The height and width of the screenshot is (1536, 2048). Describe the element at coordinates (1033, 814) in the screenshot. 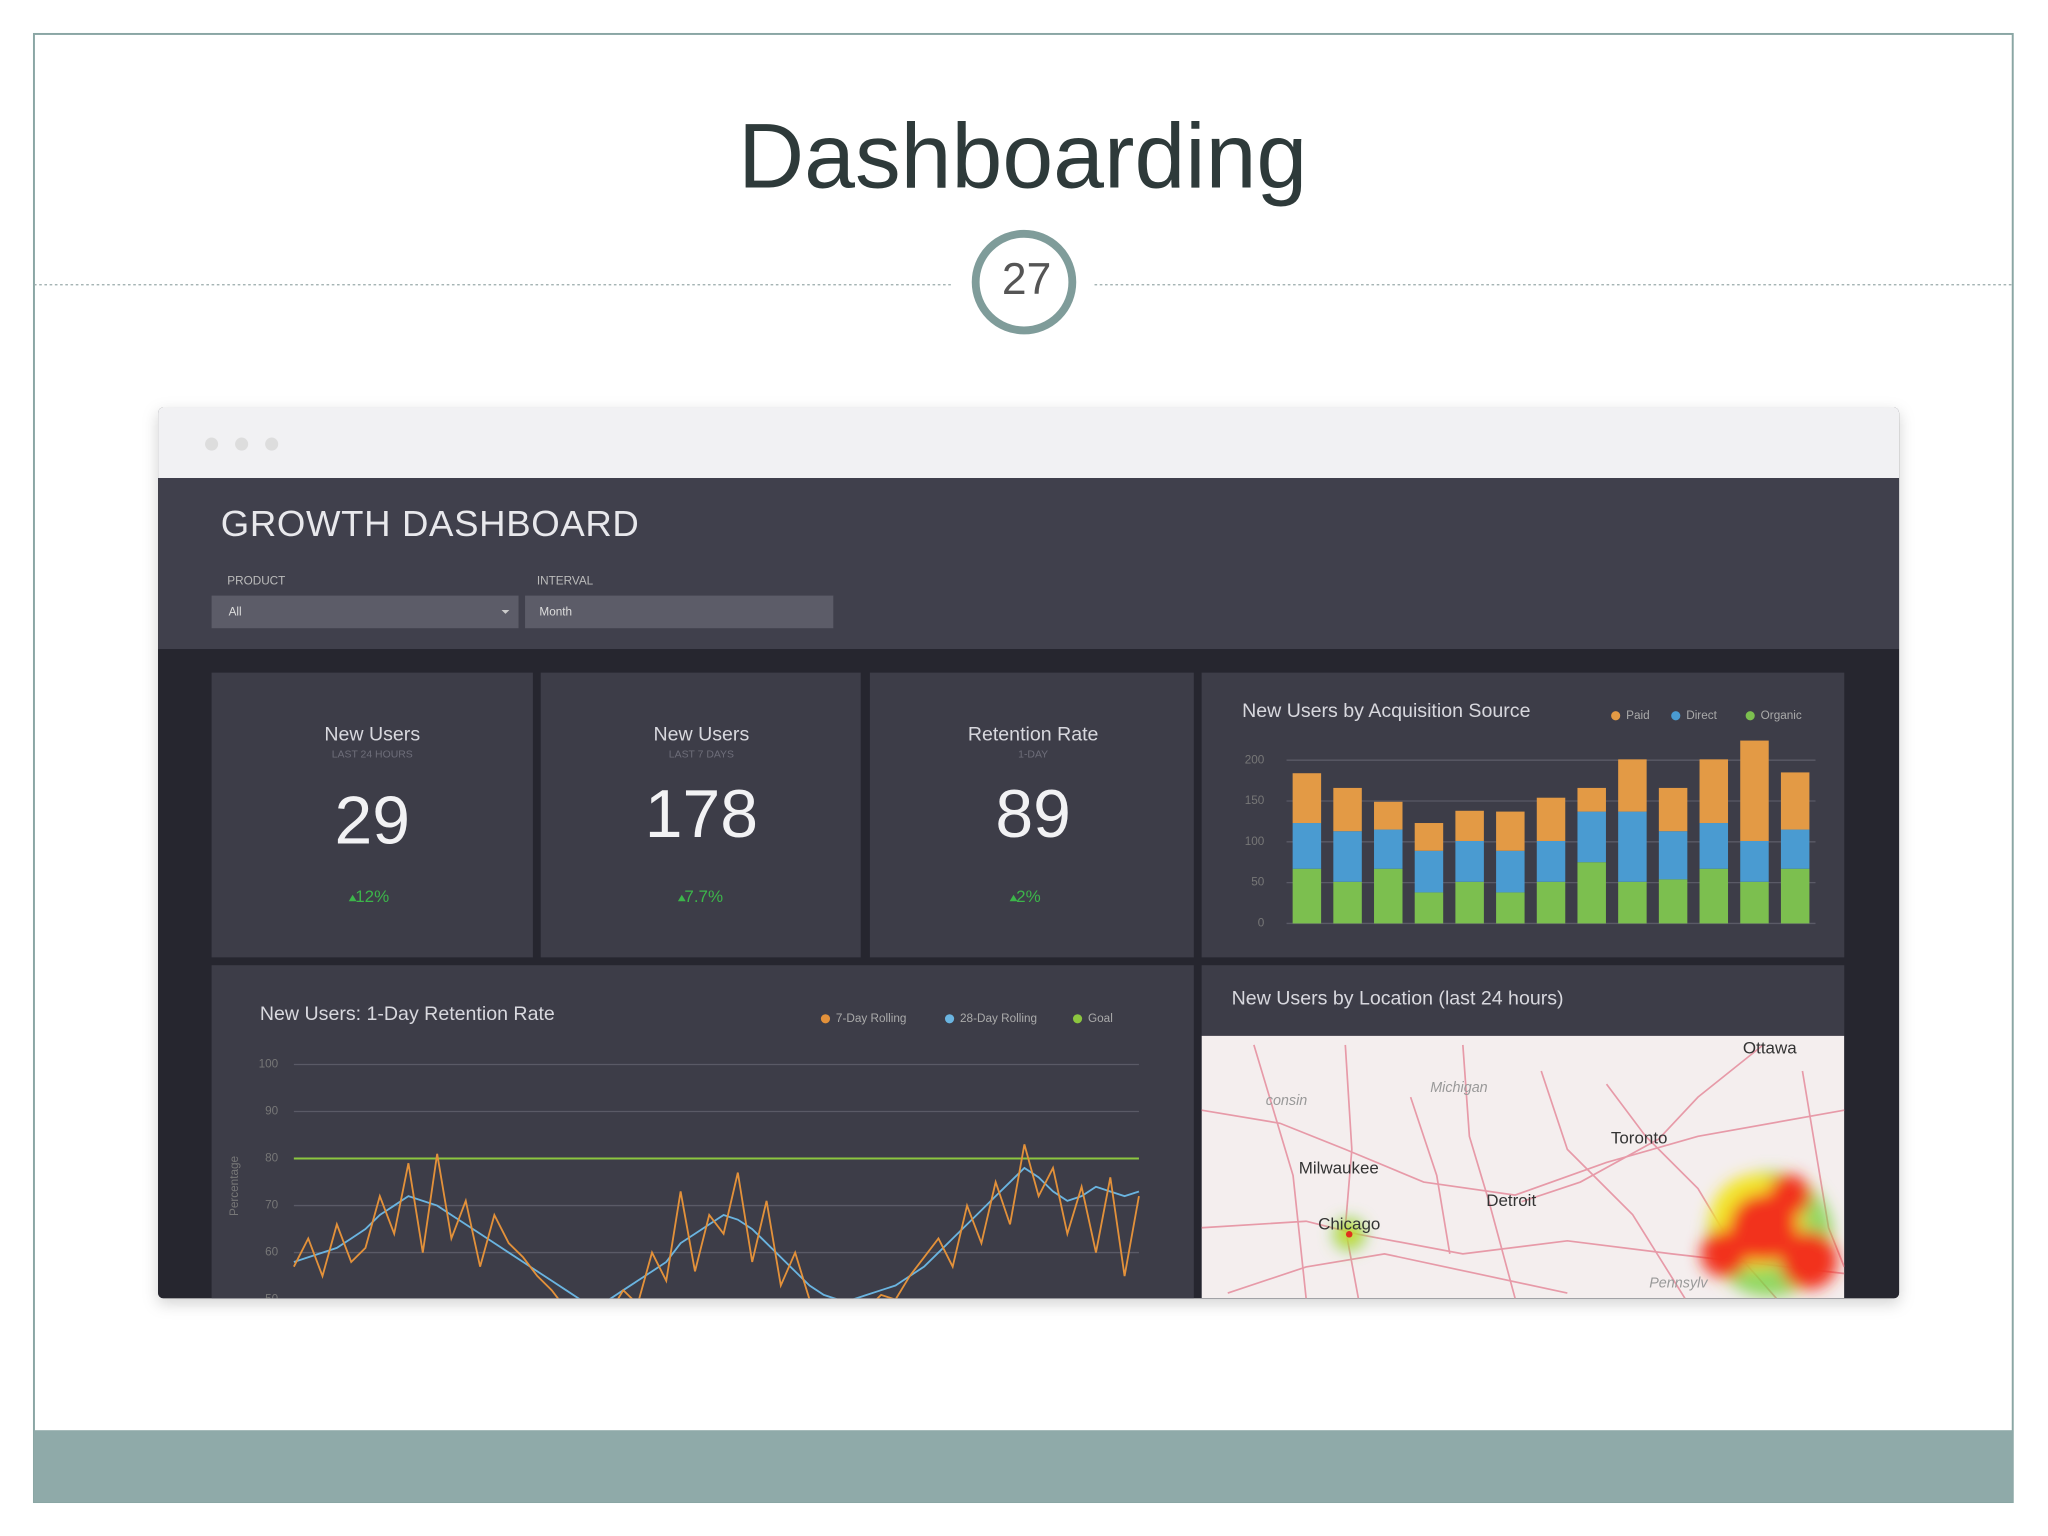

I see `kpi-value: 89` at that location.